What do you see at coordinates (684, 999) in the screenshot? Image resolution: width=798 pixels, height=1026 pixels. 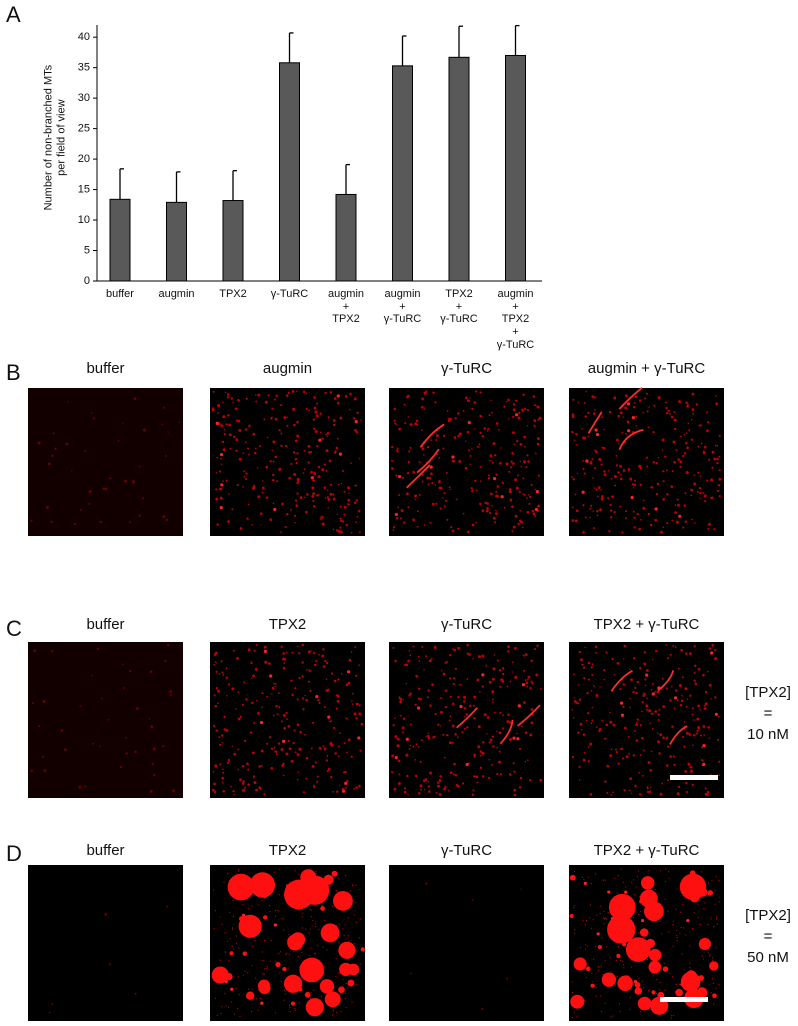 I see `scale-bar` at bounding box center [684, 999].